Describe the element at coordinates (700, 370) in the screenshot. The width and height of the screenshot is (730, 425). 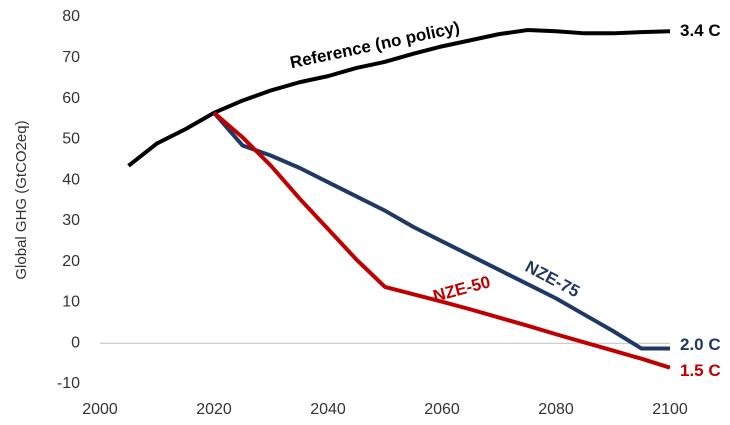
I see `end-label: 1.5 C` at that location.